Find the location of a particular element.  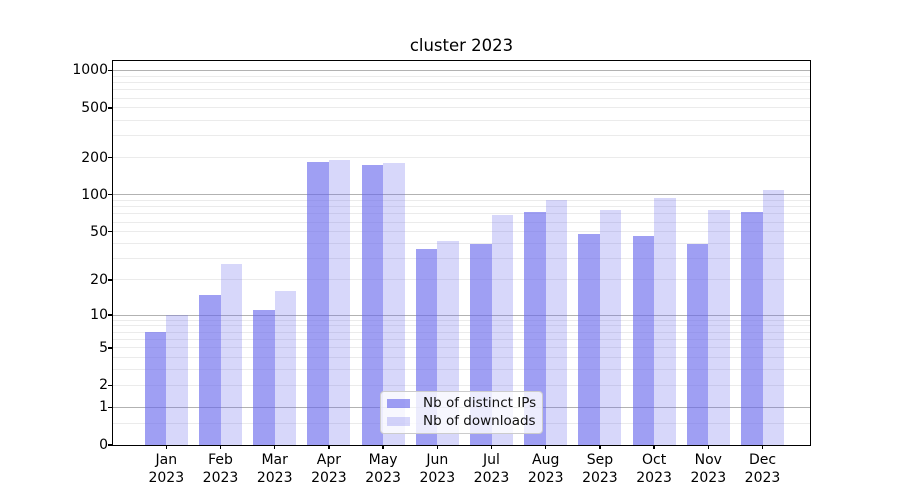

x-tick-label: Jun 2023 is located at coordinates (437, 469).